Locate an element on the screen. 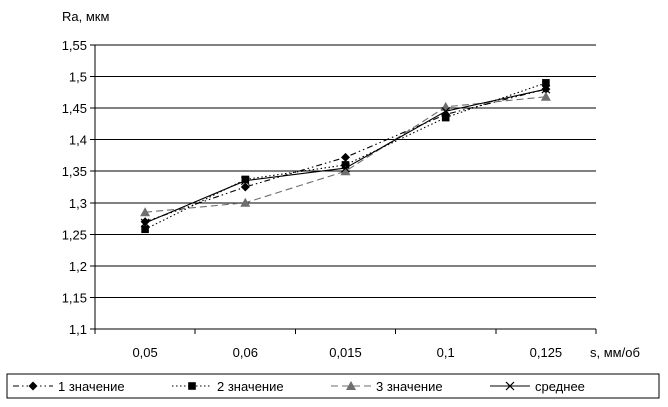 The height and width of the screenshot is (407, 668). x-axis-title: s, мм/об is located at coordinates (615, 352).